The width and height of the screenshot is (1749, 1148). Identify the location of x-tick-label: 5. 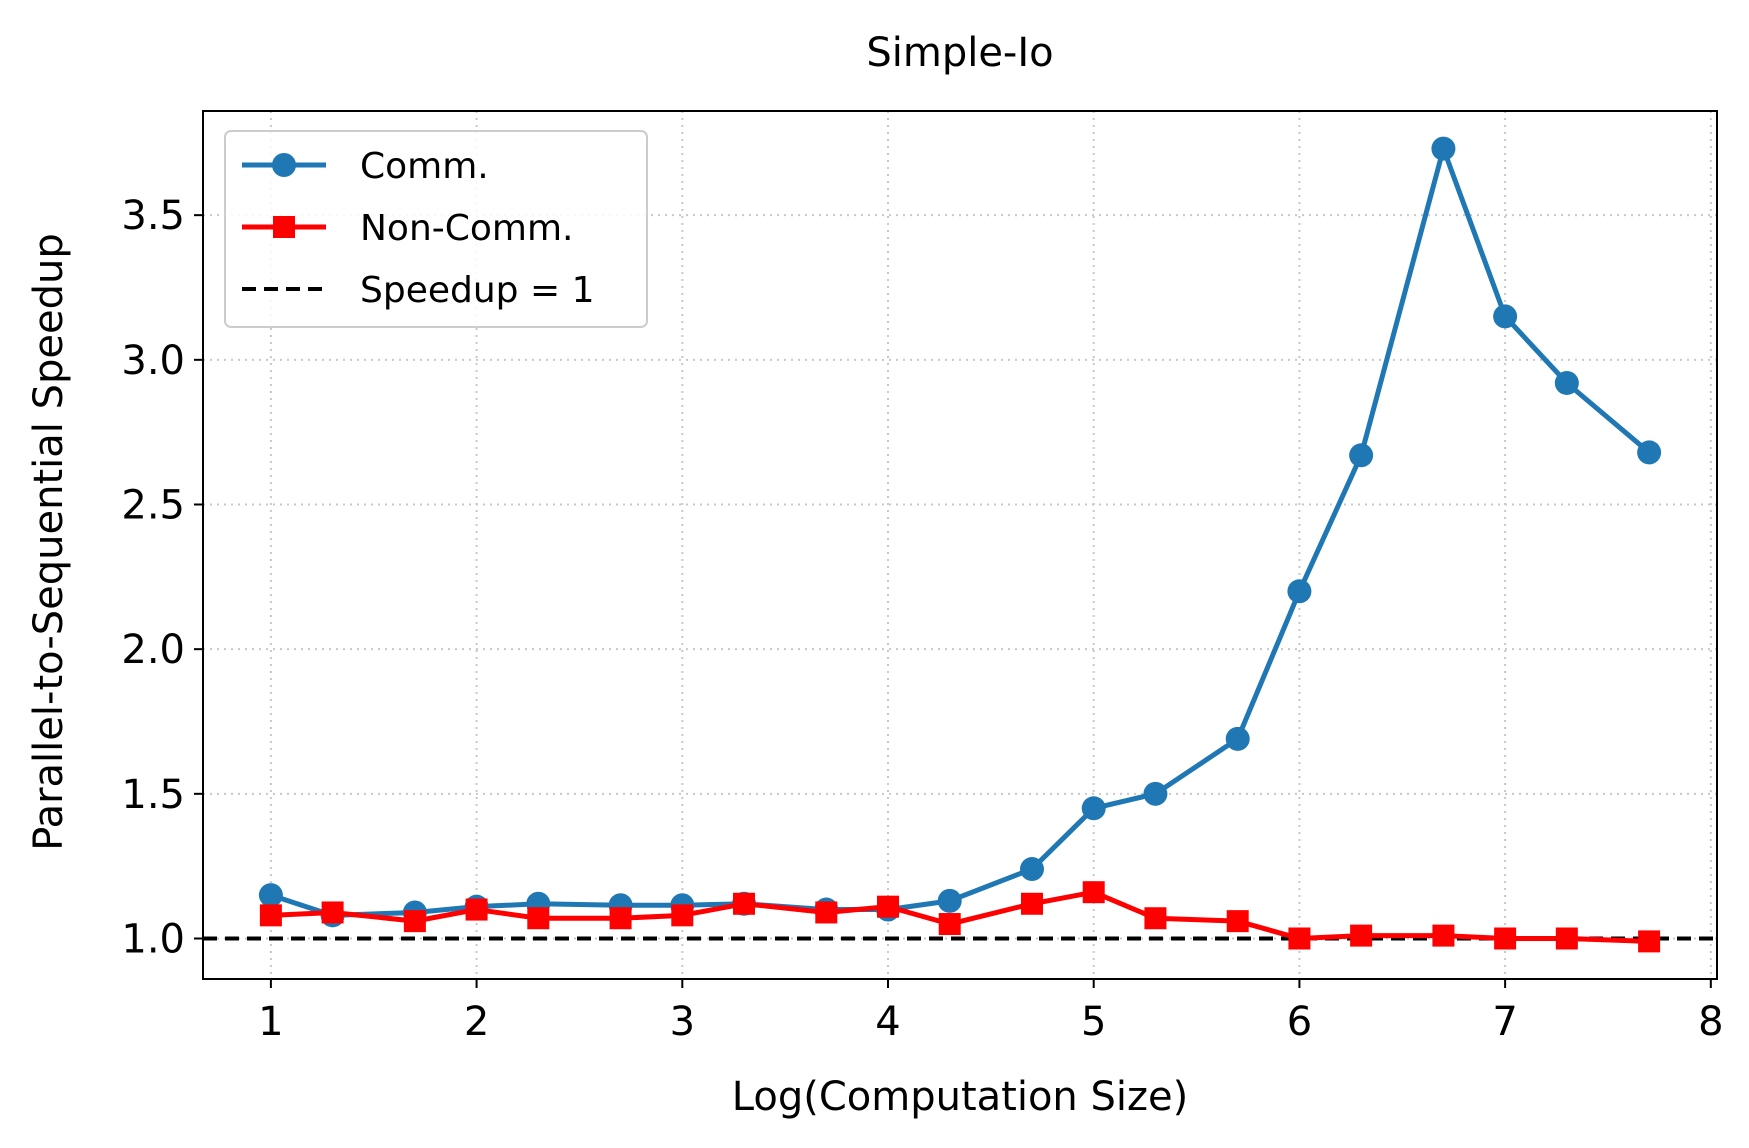
(1093, 1022).